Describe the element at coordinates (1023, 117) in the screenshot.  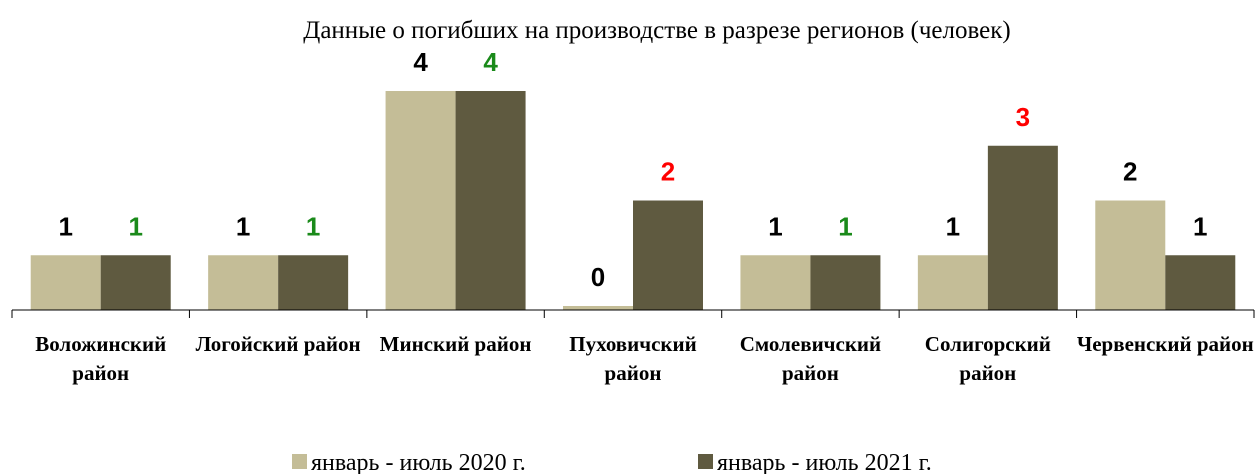
I see `value-label: 3` at that location.